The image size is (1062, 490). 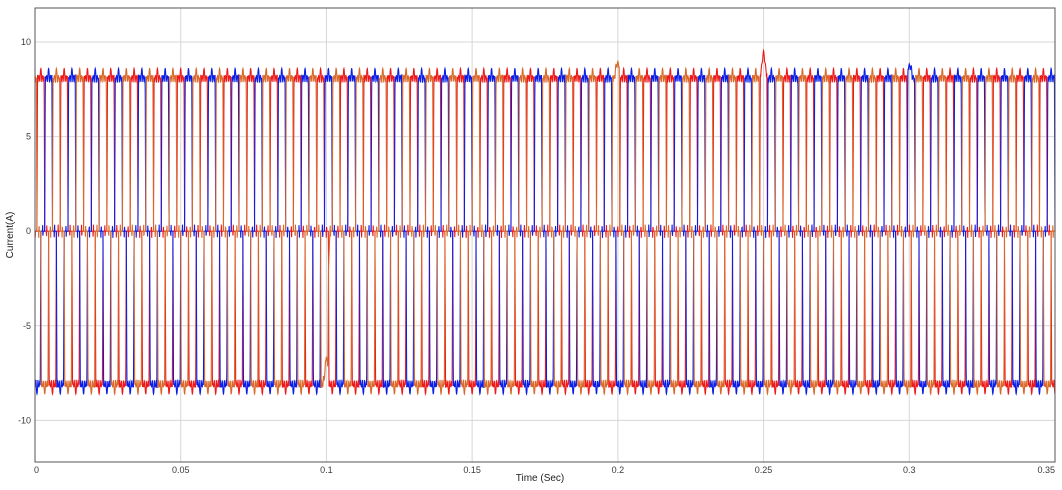 I want to click on x-tick-label: 0.05, so click(x=181, y=470).